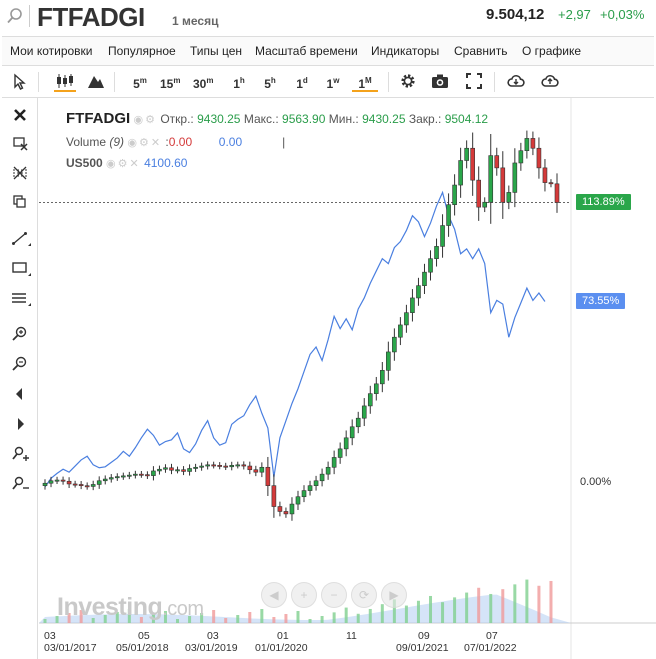 Image resolution: width=656 pixels, height=659 pixels. I want to click on compare-visibility-icon: ◉⚙✕, so click(123, 164).